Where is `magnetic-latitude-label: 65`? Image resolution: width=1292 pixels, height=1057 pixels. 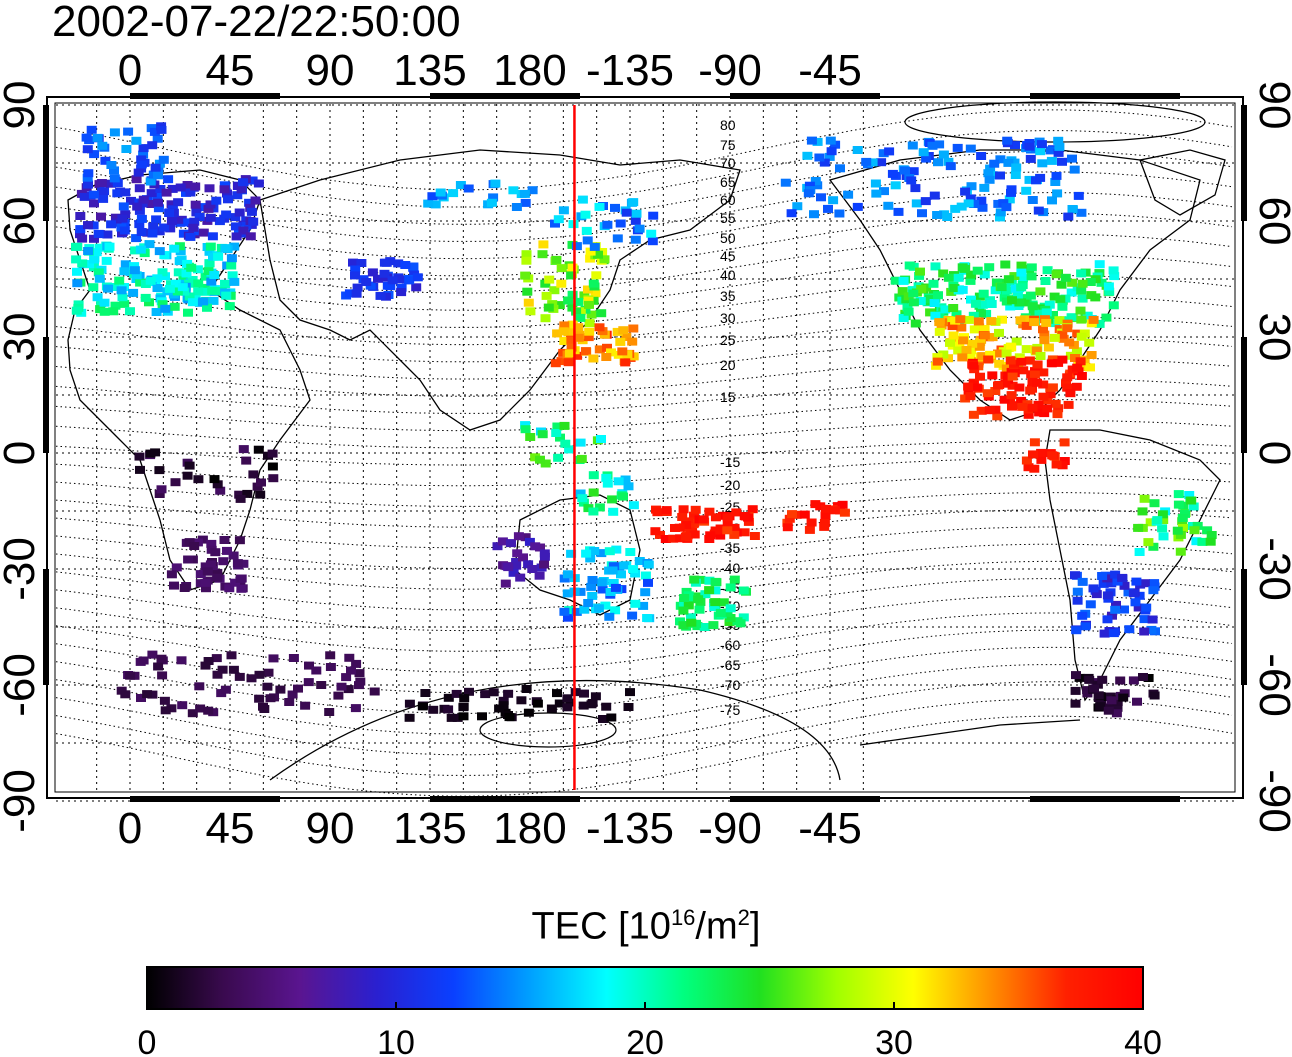
magnetic-latitude-label: 65 is located at coordinates (728, 182).